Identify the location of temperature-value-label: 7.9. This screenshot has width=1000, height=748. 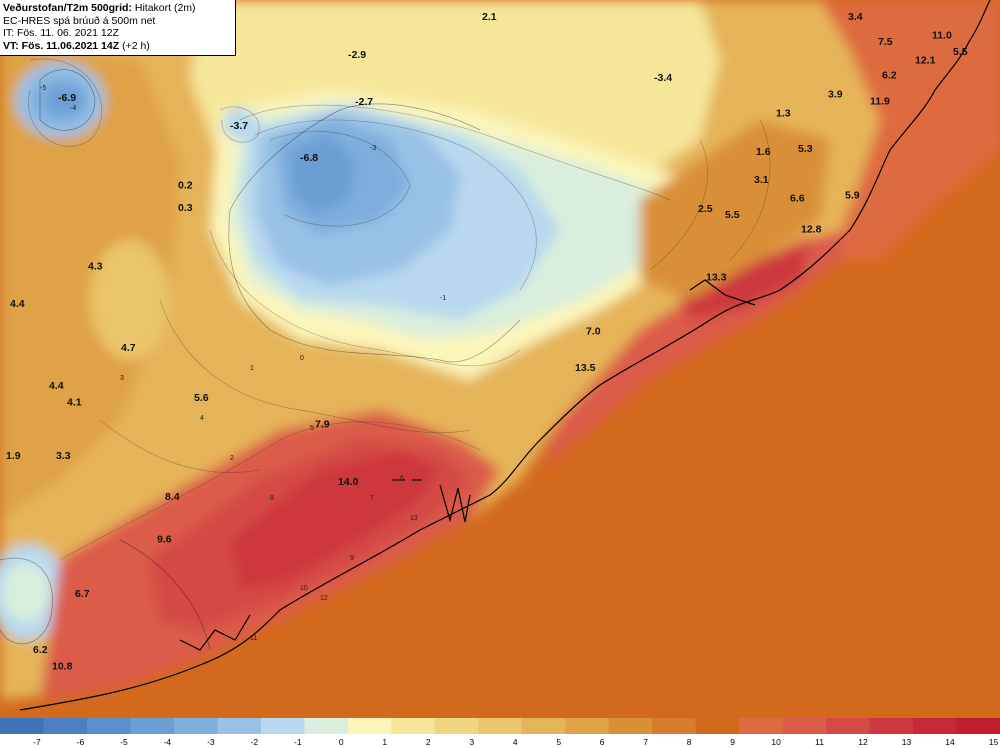
(322, 425).